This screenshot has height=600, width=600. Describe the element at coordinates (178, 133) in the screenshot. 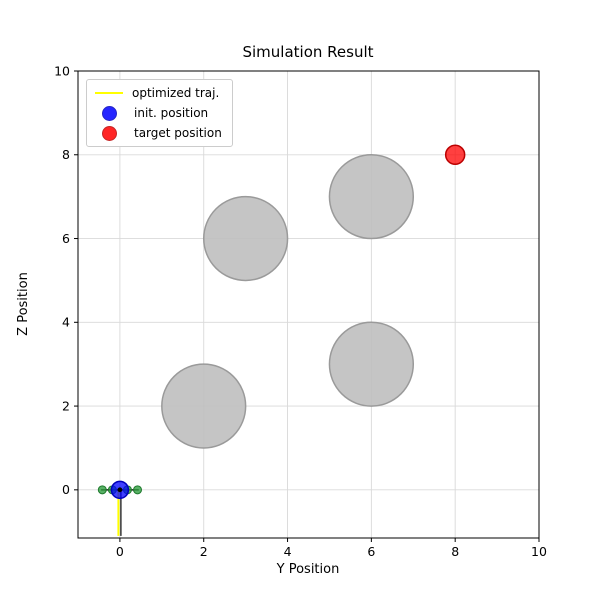

I see `legend-label-target-position: target position` at that location.